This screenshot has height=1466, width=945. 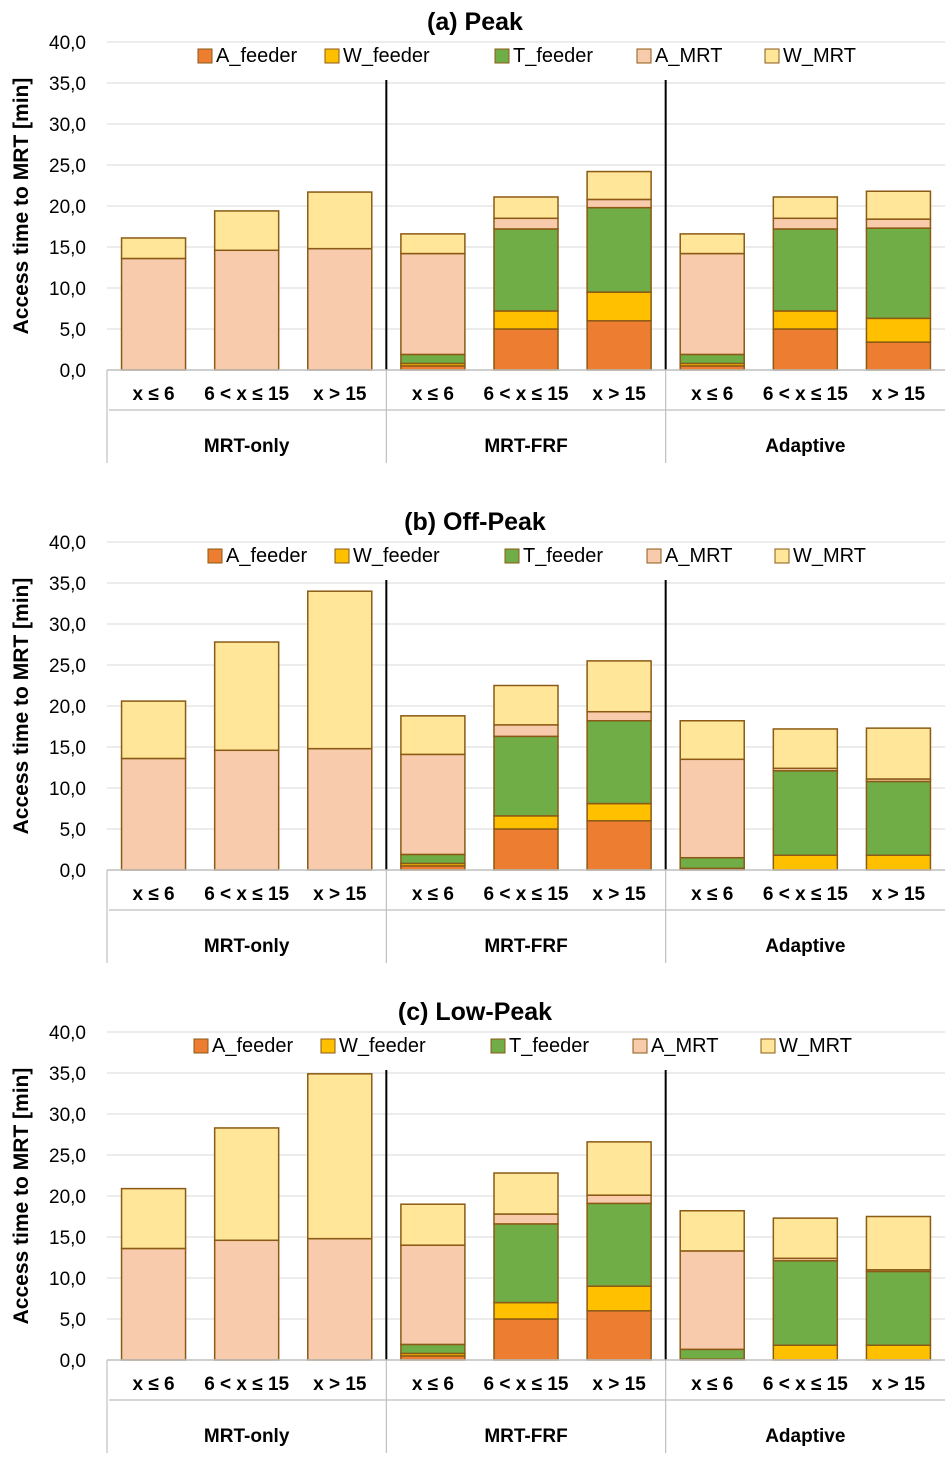 What do you see at coordinates (698, 556) in the screenshot?
I see `legend-label: A_MRT` at bounding box center [698, 556].